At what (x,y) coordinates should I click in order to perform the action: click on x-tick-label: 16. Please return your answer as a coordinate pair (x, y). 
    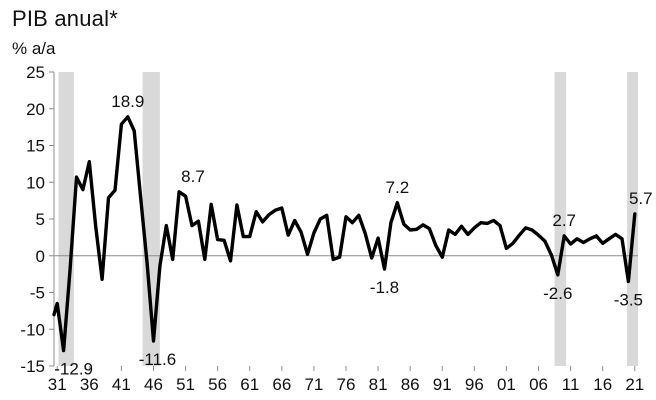
    Looking at the image, I should click on (602, 384).